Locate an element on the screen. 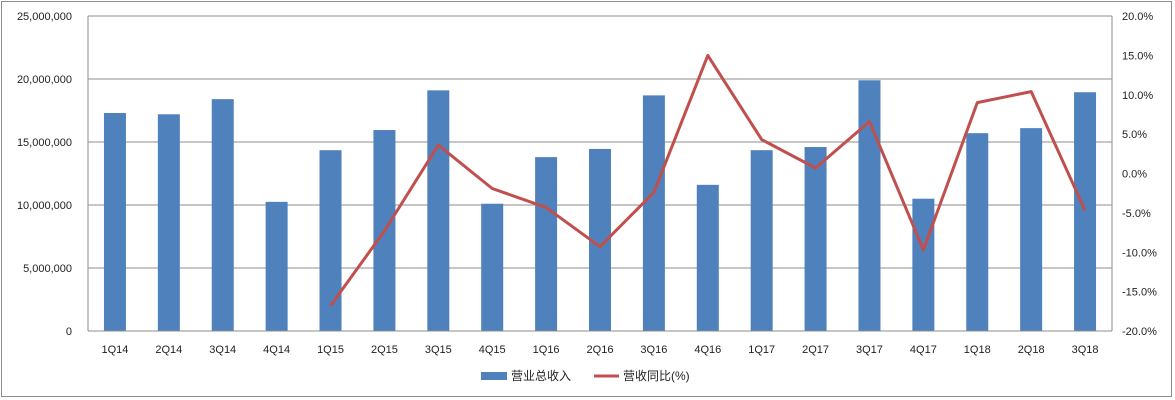 Image resolution: width=1175 pixels, height=400 pixels. x-tick-label: 3Q15 is located at coordinates (438, 350).